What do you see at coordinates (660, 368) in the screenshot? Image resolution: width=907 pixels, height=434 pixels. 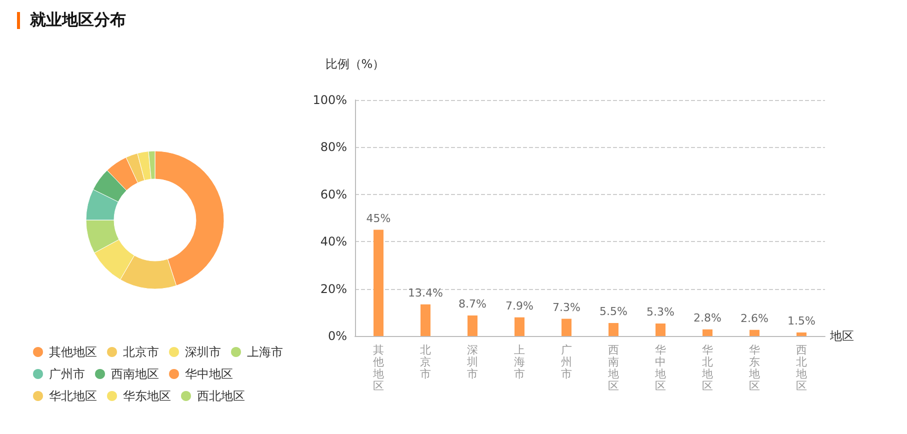 I see `x-tick-label: 华中地区` at bounding box center [660, 368].